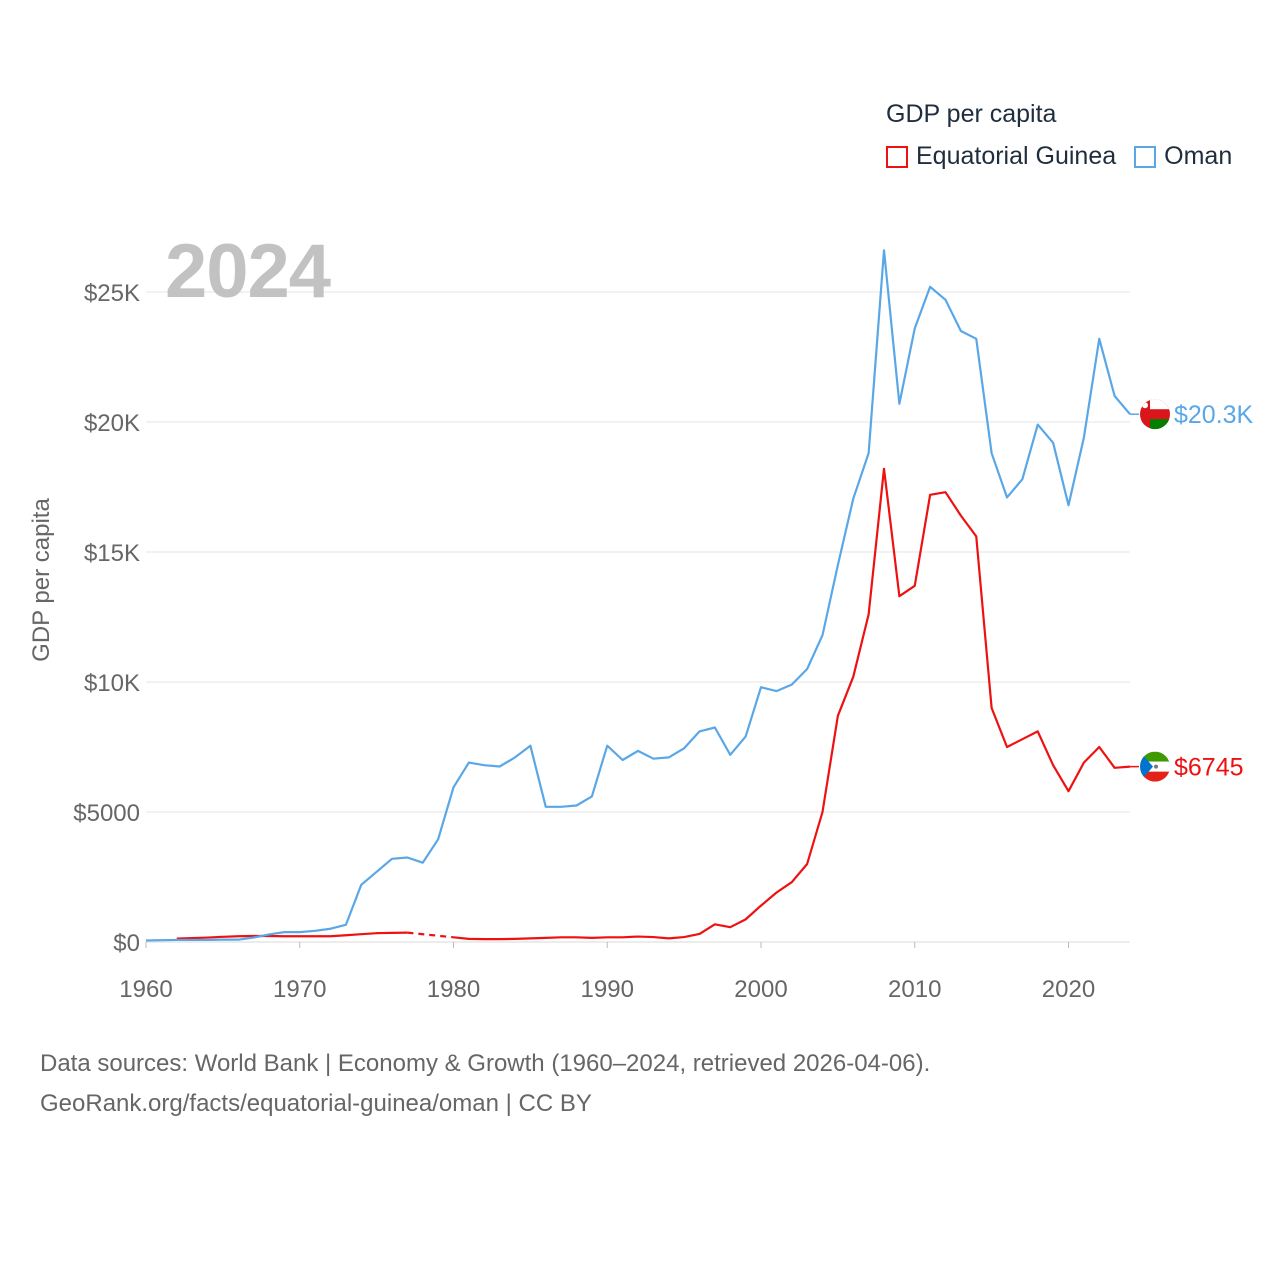 Image resolution: width=1280 pixels, height=1280 pixels. I want to click on legend-label-equatorial-guinea: Equatorial Guinea, so click(1016, 156).